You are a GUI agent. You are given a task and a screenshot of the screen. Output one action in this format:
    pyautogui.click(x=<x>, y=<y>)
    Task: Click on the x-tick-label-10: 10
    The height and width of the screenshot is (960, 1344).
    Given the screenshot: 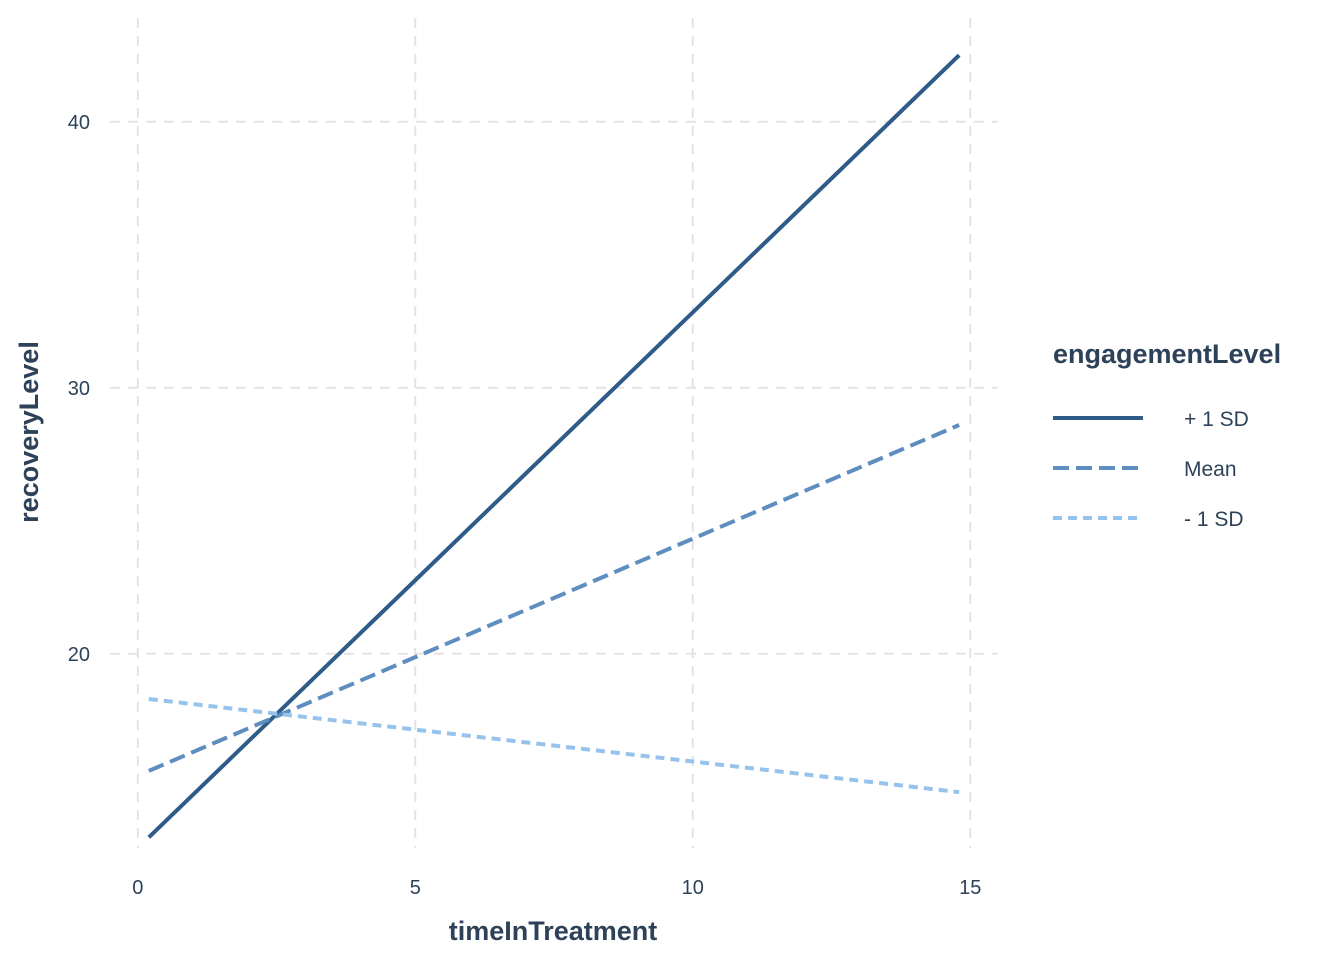 What is the action you would take?
    pyautogui.click(x=693, y=888)
    